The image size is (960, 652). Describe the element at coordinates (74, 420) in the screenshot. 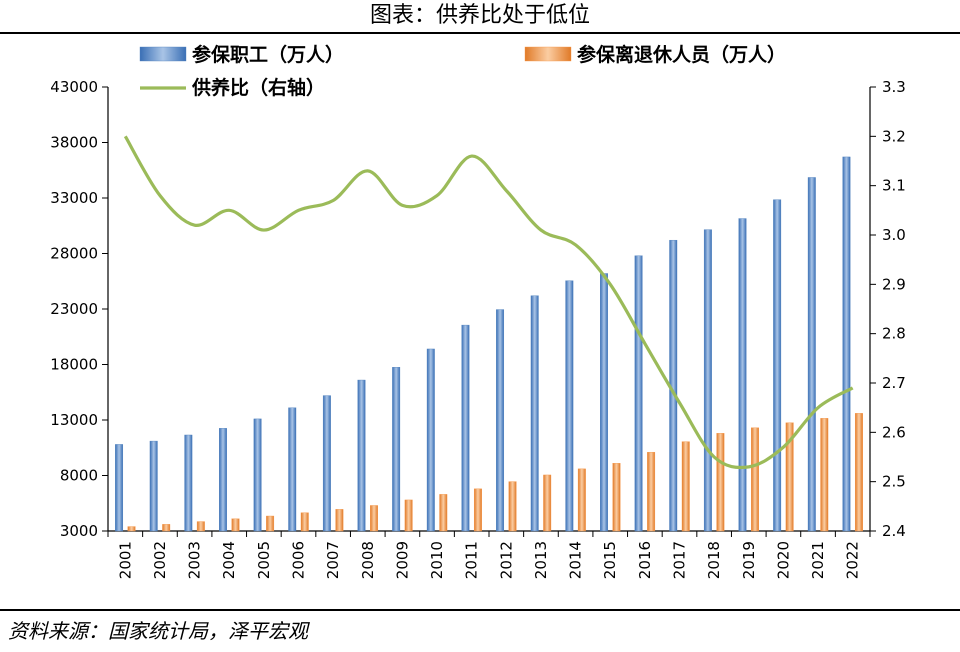

I see `left-tick-label: 13000` at that location.